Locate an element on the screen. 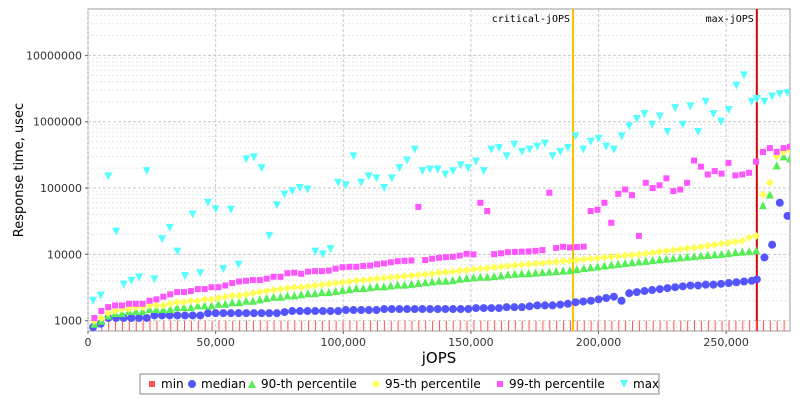 This screenshot has width=800, height=400. legend-label: min is located at coordinates (172, 384).